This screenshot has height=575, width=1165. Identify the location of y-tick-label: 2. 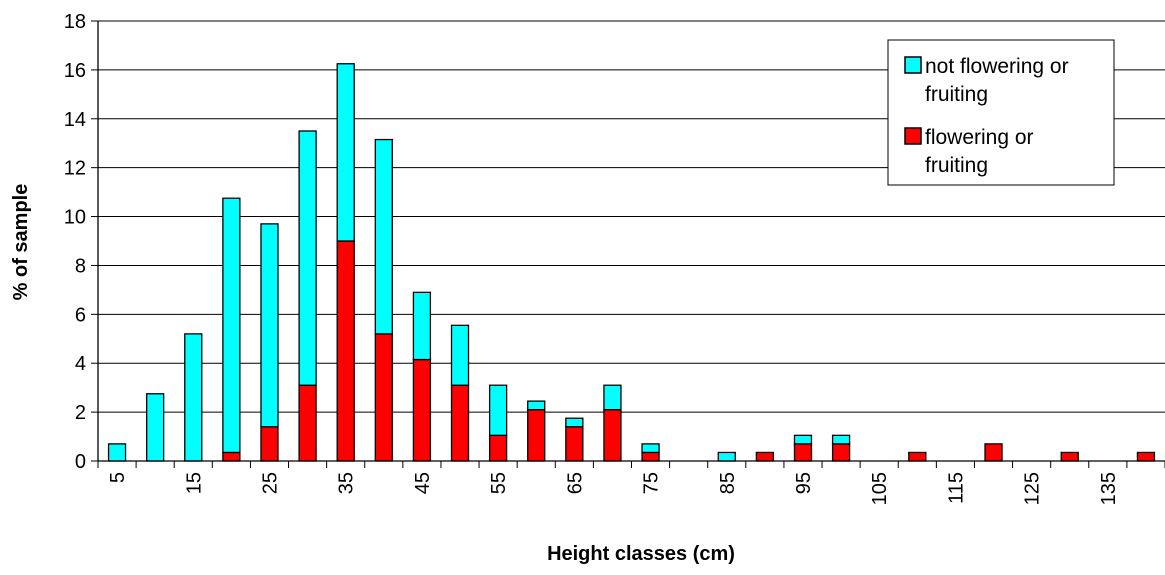
(80, 413).